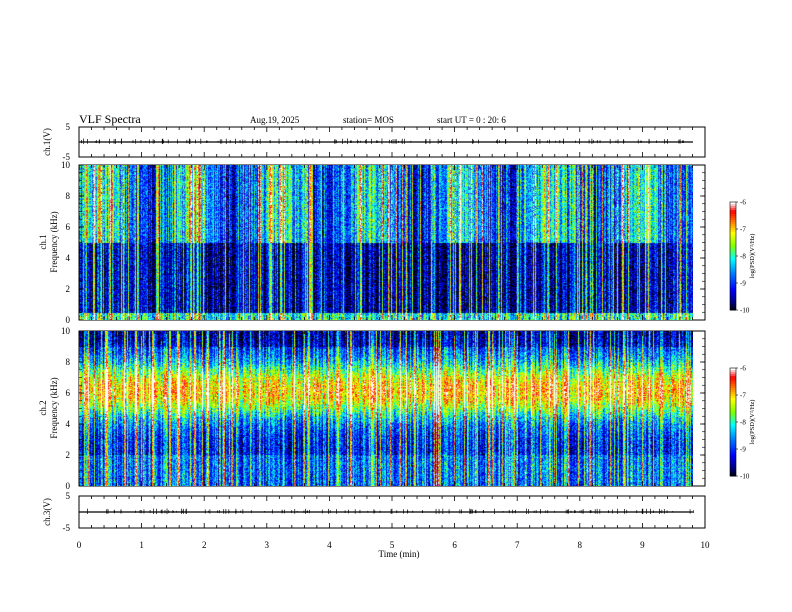 The image size is (792, 612). I want to click on y-tick-label: 8, so click(68, 362).